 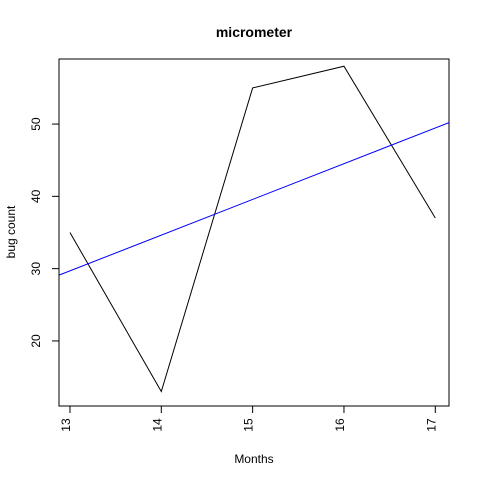 I want to click on x-tick-label-16: 16, so click(x=340, y=425).